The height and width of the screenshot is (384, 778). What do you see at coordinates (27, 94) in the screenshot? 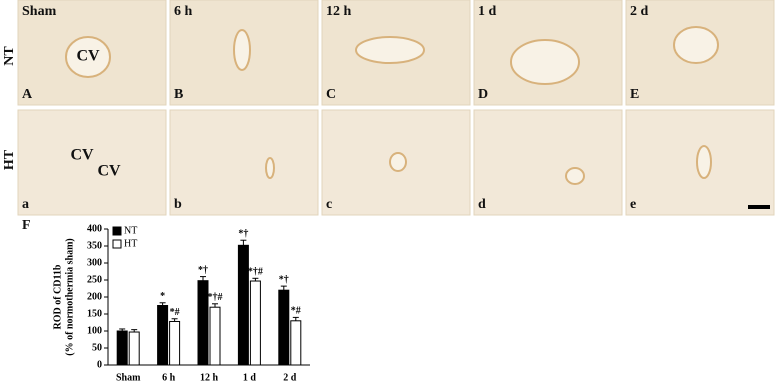
I see `panel-letter: A` at bounding box center [27, 94].